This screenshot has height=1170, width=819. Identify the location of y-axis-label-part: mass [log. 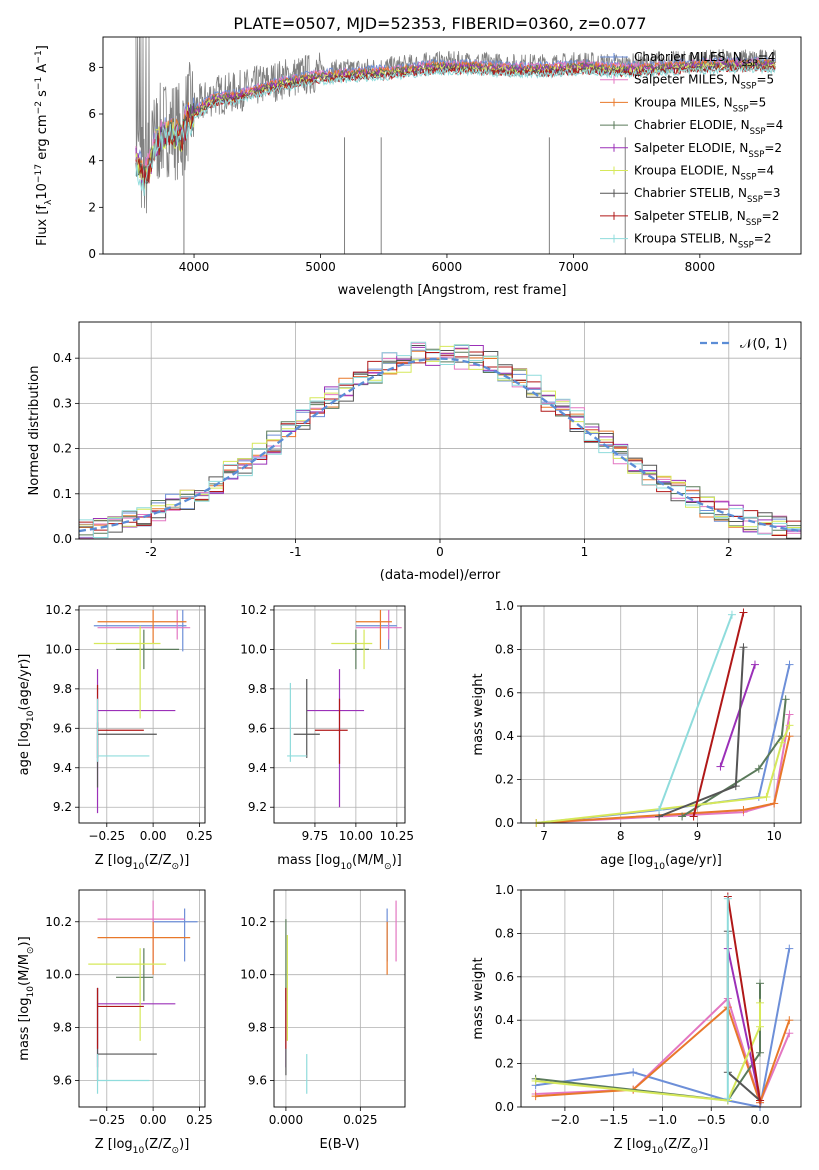
(24, 1029).